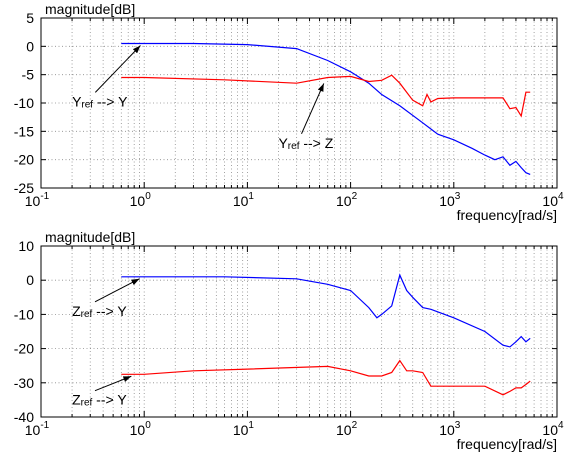 The width and height of the screenshot is (573, 461). Describe the element at coordinates (28, 75) in the screenshot. I see `y-tick-label: -5` at that location.